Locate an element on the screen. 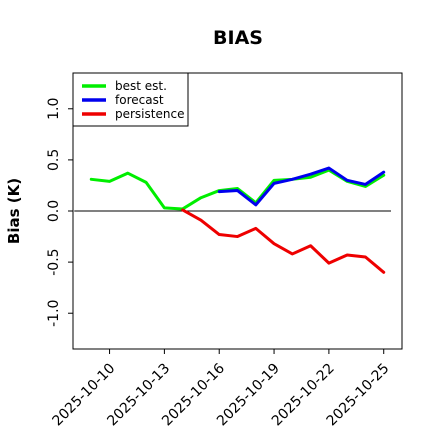  legend-label: best est. is located at coordinates (141, 86).